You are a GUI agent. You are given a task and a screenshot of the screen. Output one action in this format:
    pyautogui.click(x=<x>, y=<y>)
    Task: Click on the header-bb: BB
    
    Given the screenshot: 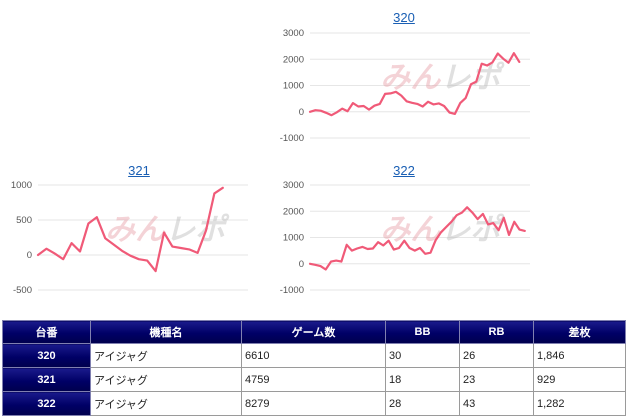 What is the action you would take?
    pyautogui.click(x=422, y=332)
    